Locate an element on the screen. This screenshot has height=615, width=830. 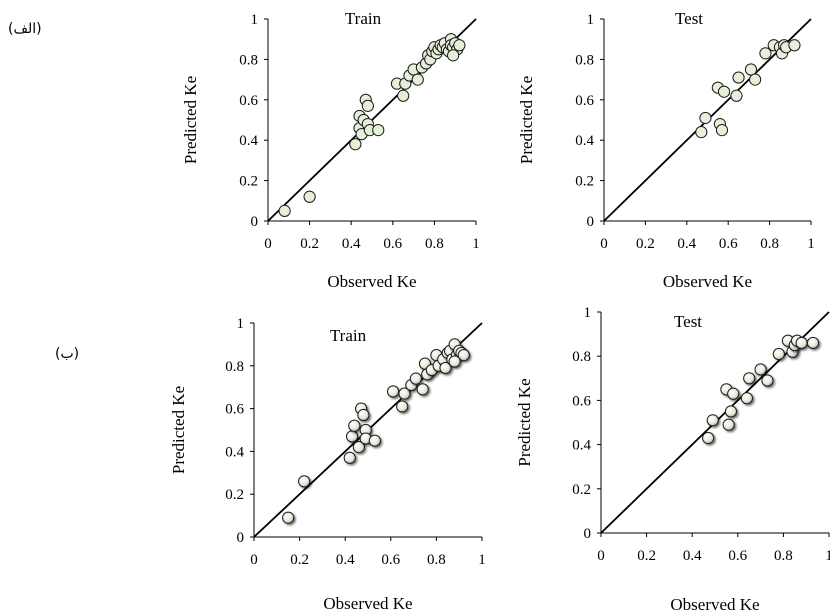
chart-title: Test is located at coordinates (688, 321).